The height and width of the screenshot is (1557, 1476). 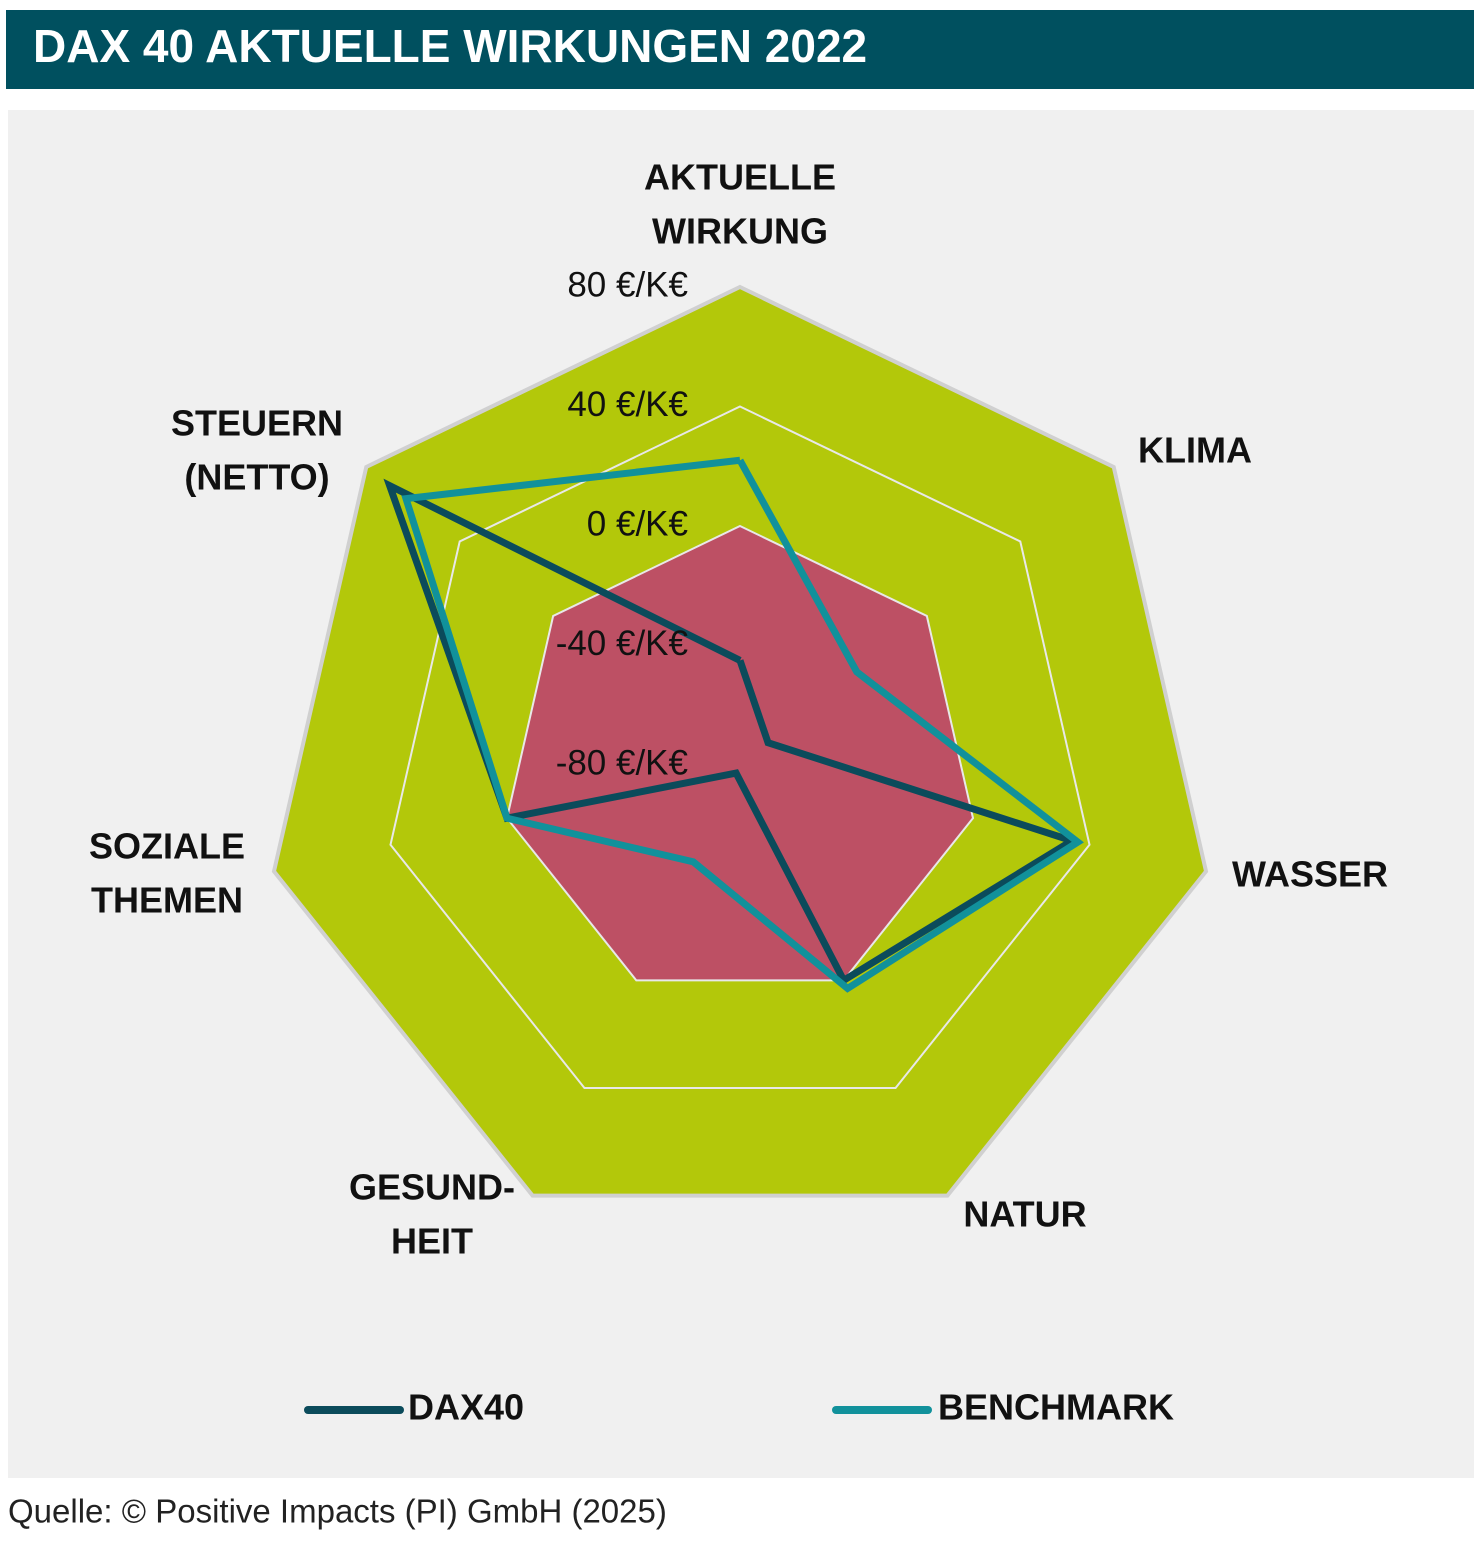 I want to click on category-label: WASSER, so click(x=1310, y=874).